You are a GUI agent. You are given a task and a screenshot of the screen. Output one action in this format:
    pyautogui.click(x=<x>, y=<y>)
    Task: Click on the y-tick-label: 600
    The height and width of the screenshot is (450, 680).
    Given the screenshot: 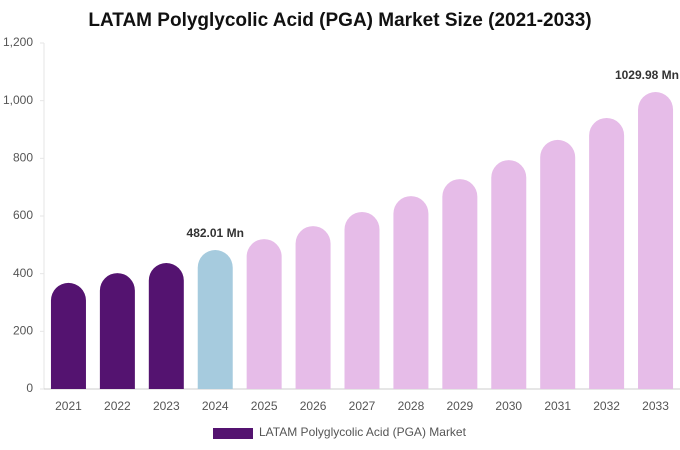 What is the action you would take?
    pyautogui.click(x=23, y=215)
    